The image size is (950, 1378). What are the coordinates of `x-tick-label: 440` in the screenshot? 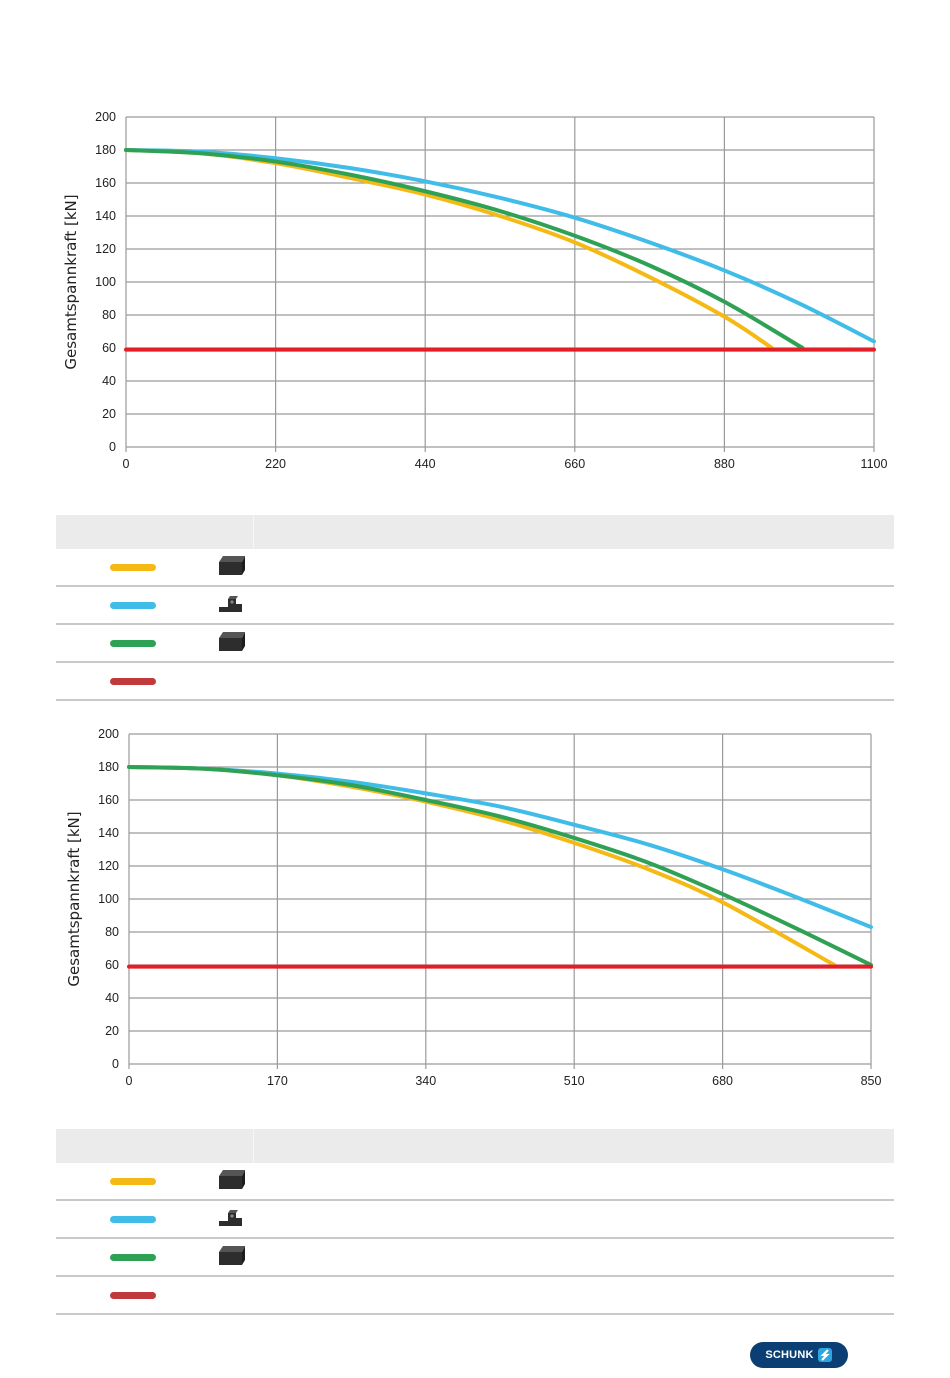 It's located at (425, 464).